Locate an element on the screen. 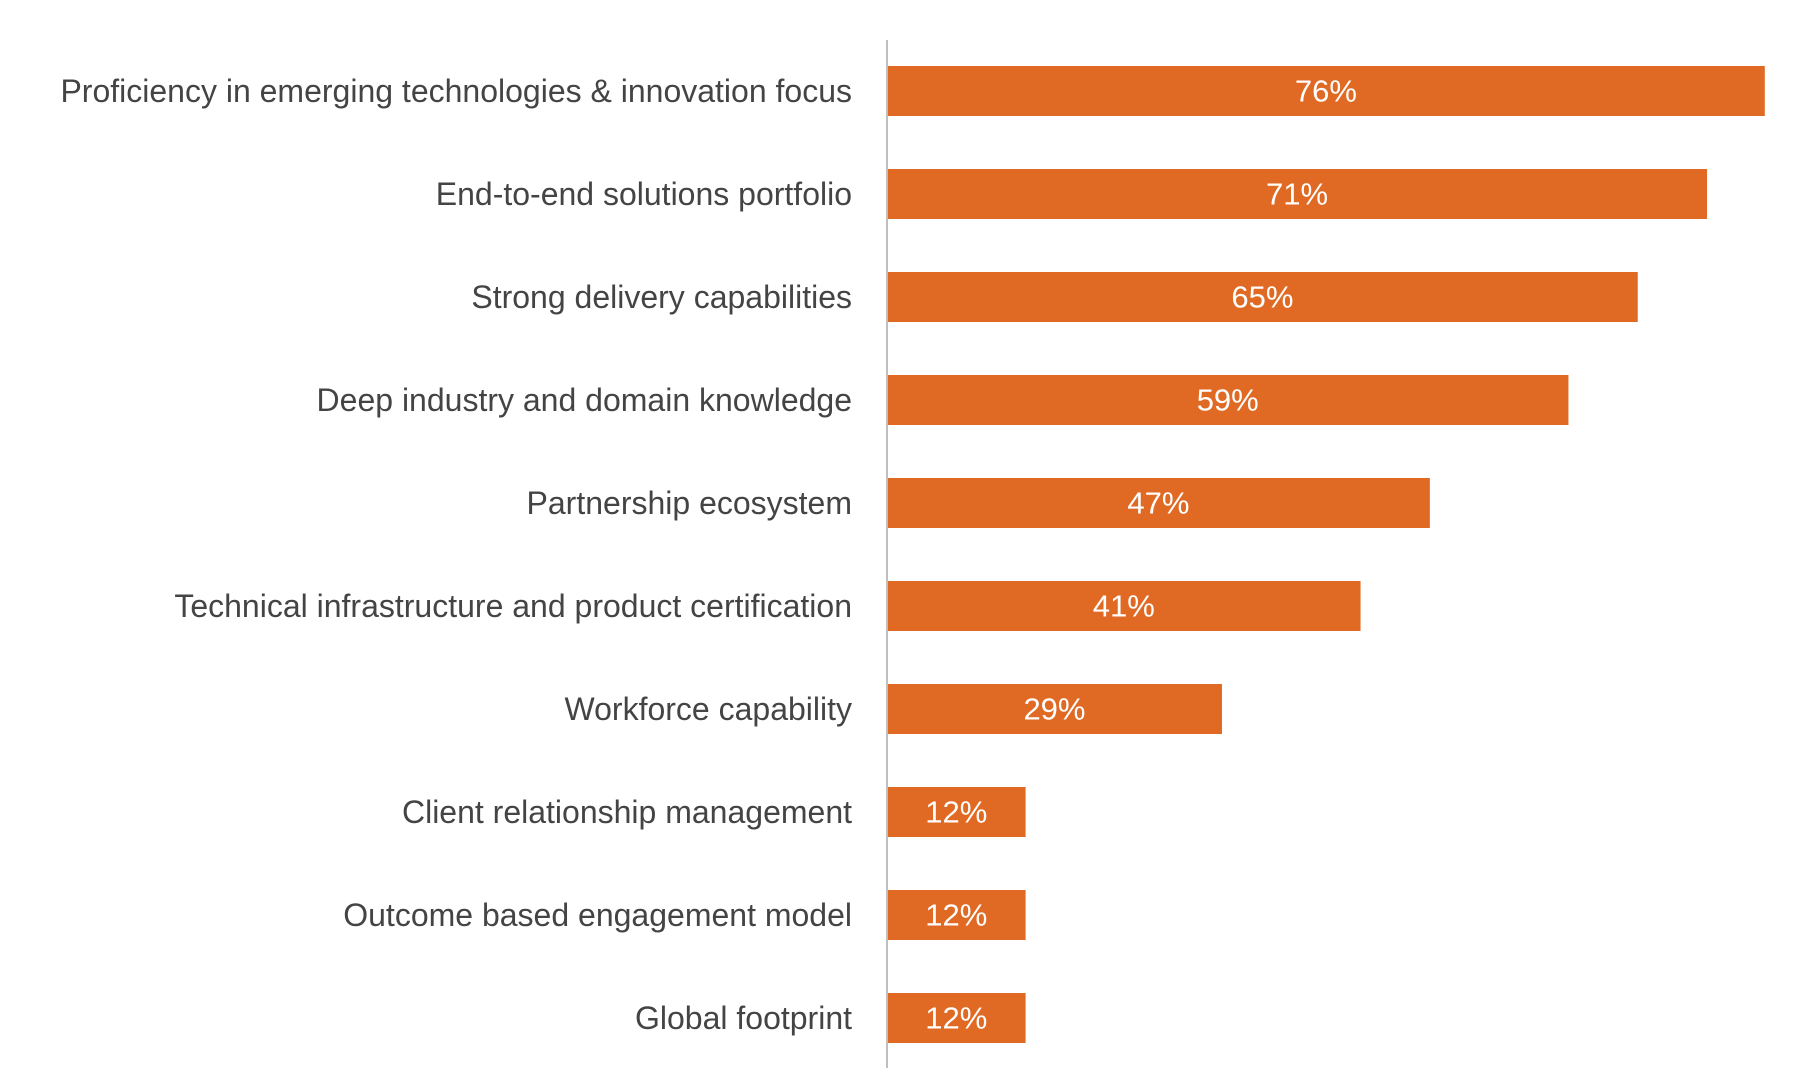 This screenshot has width=1798, height=1078. value-label-3: 65% is located at coordinates (1262, 297).